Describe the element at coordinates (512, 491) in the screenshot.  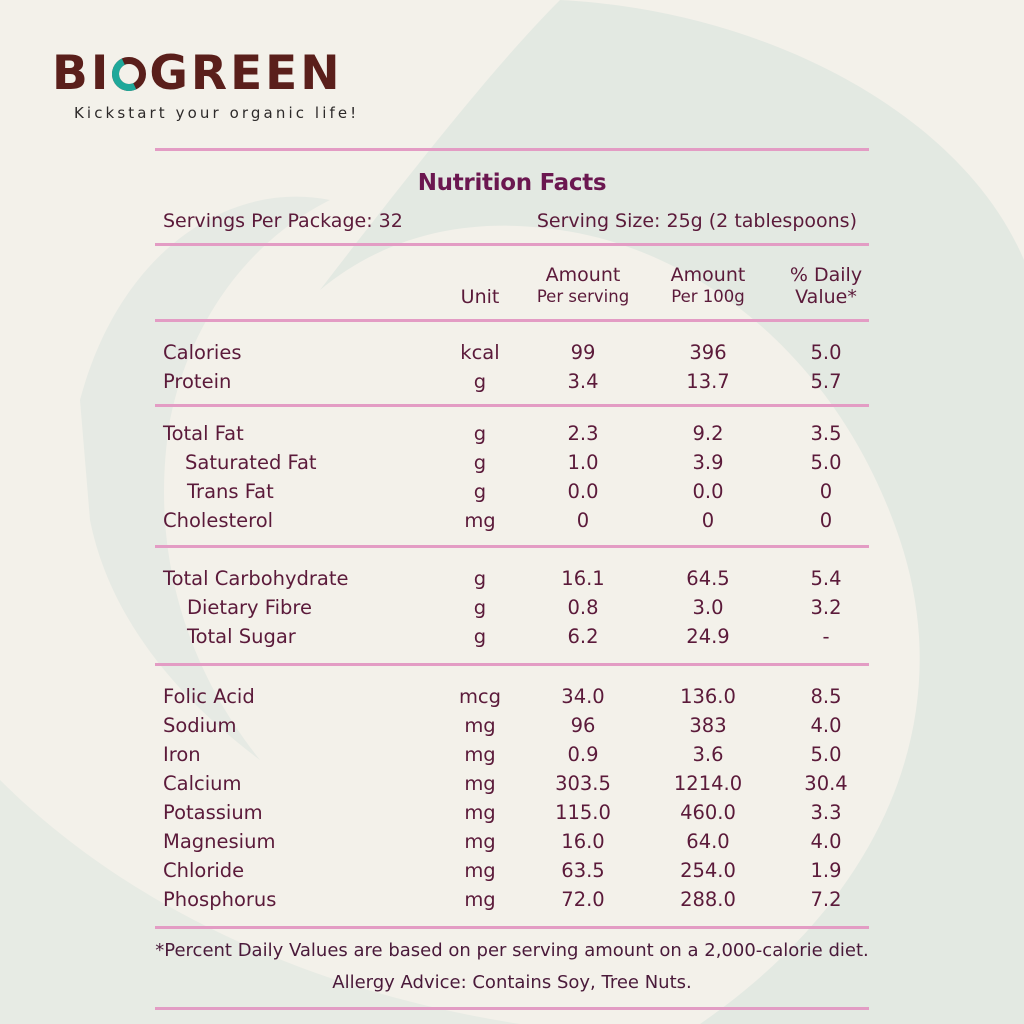
I see `nutrient-row: Trans Fat g 0.0 0.0 0` at that location.